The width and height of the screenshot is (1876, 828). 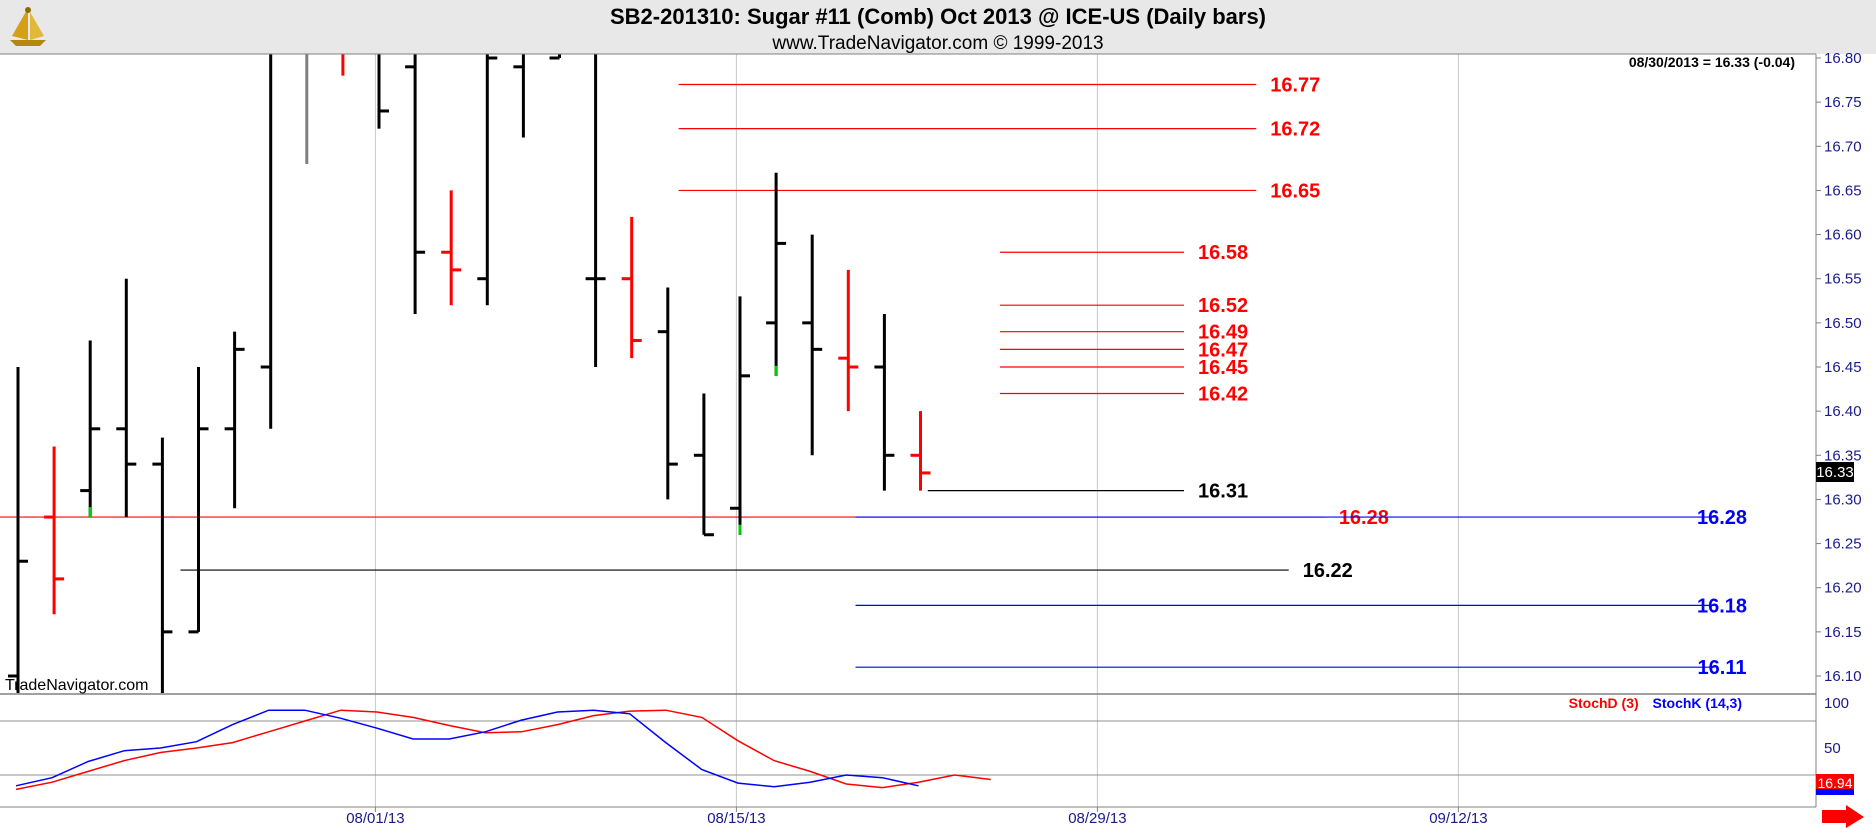 What do you see at coordinates (1458, 818) in the screenshot?
I see `date-tick-label: 09/12/13` at bounding box center [1458, 818].